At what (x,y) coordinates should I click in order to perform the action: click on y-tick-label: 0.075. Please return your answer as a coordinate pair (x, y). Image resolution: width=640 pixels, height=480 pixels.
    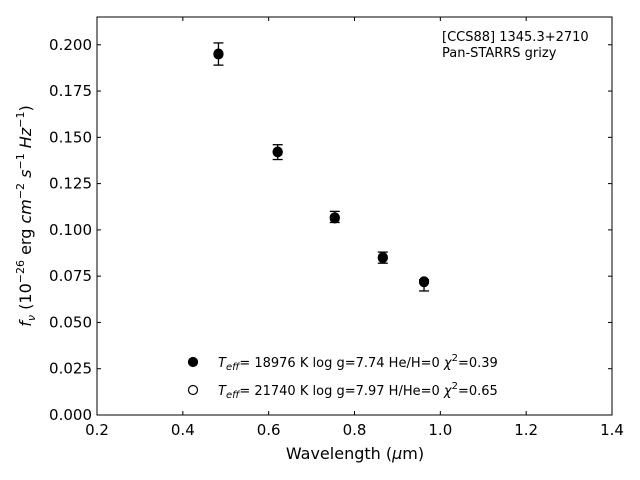
    Looking at the image, I should click on (70, 276).